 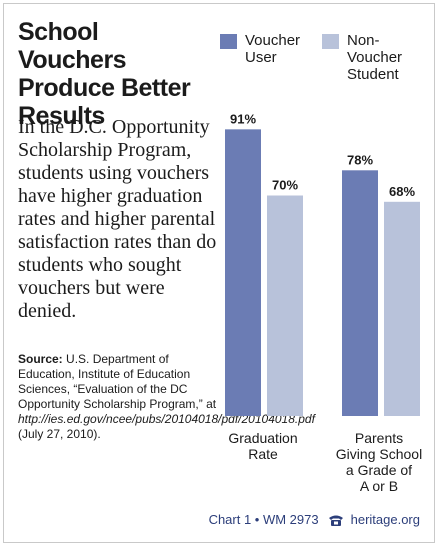 What do you see at coordinates (59, 434) in the screenshot?
I see `source-date: (July 27, 2010).` at bounding box center [59, 434].